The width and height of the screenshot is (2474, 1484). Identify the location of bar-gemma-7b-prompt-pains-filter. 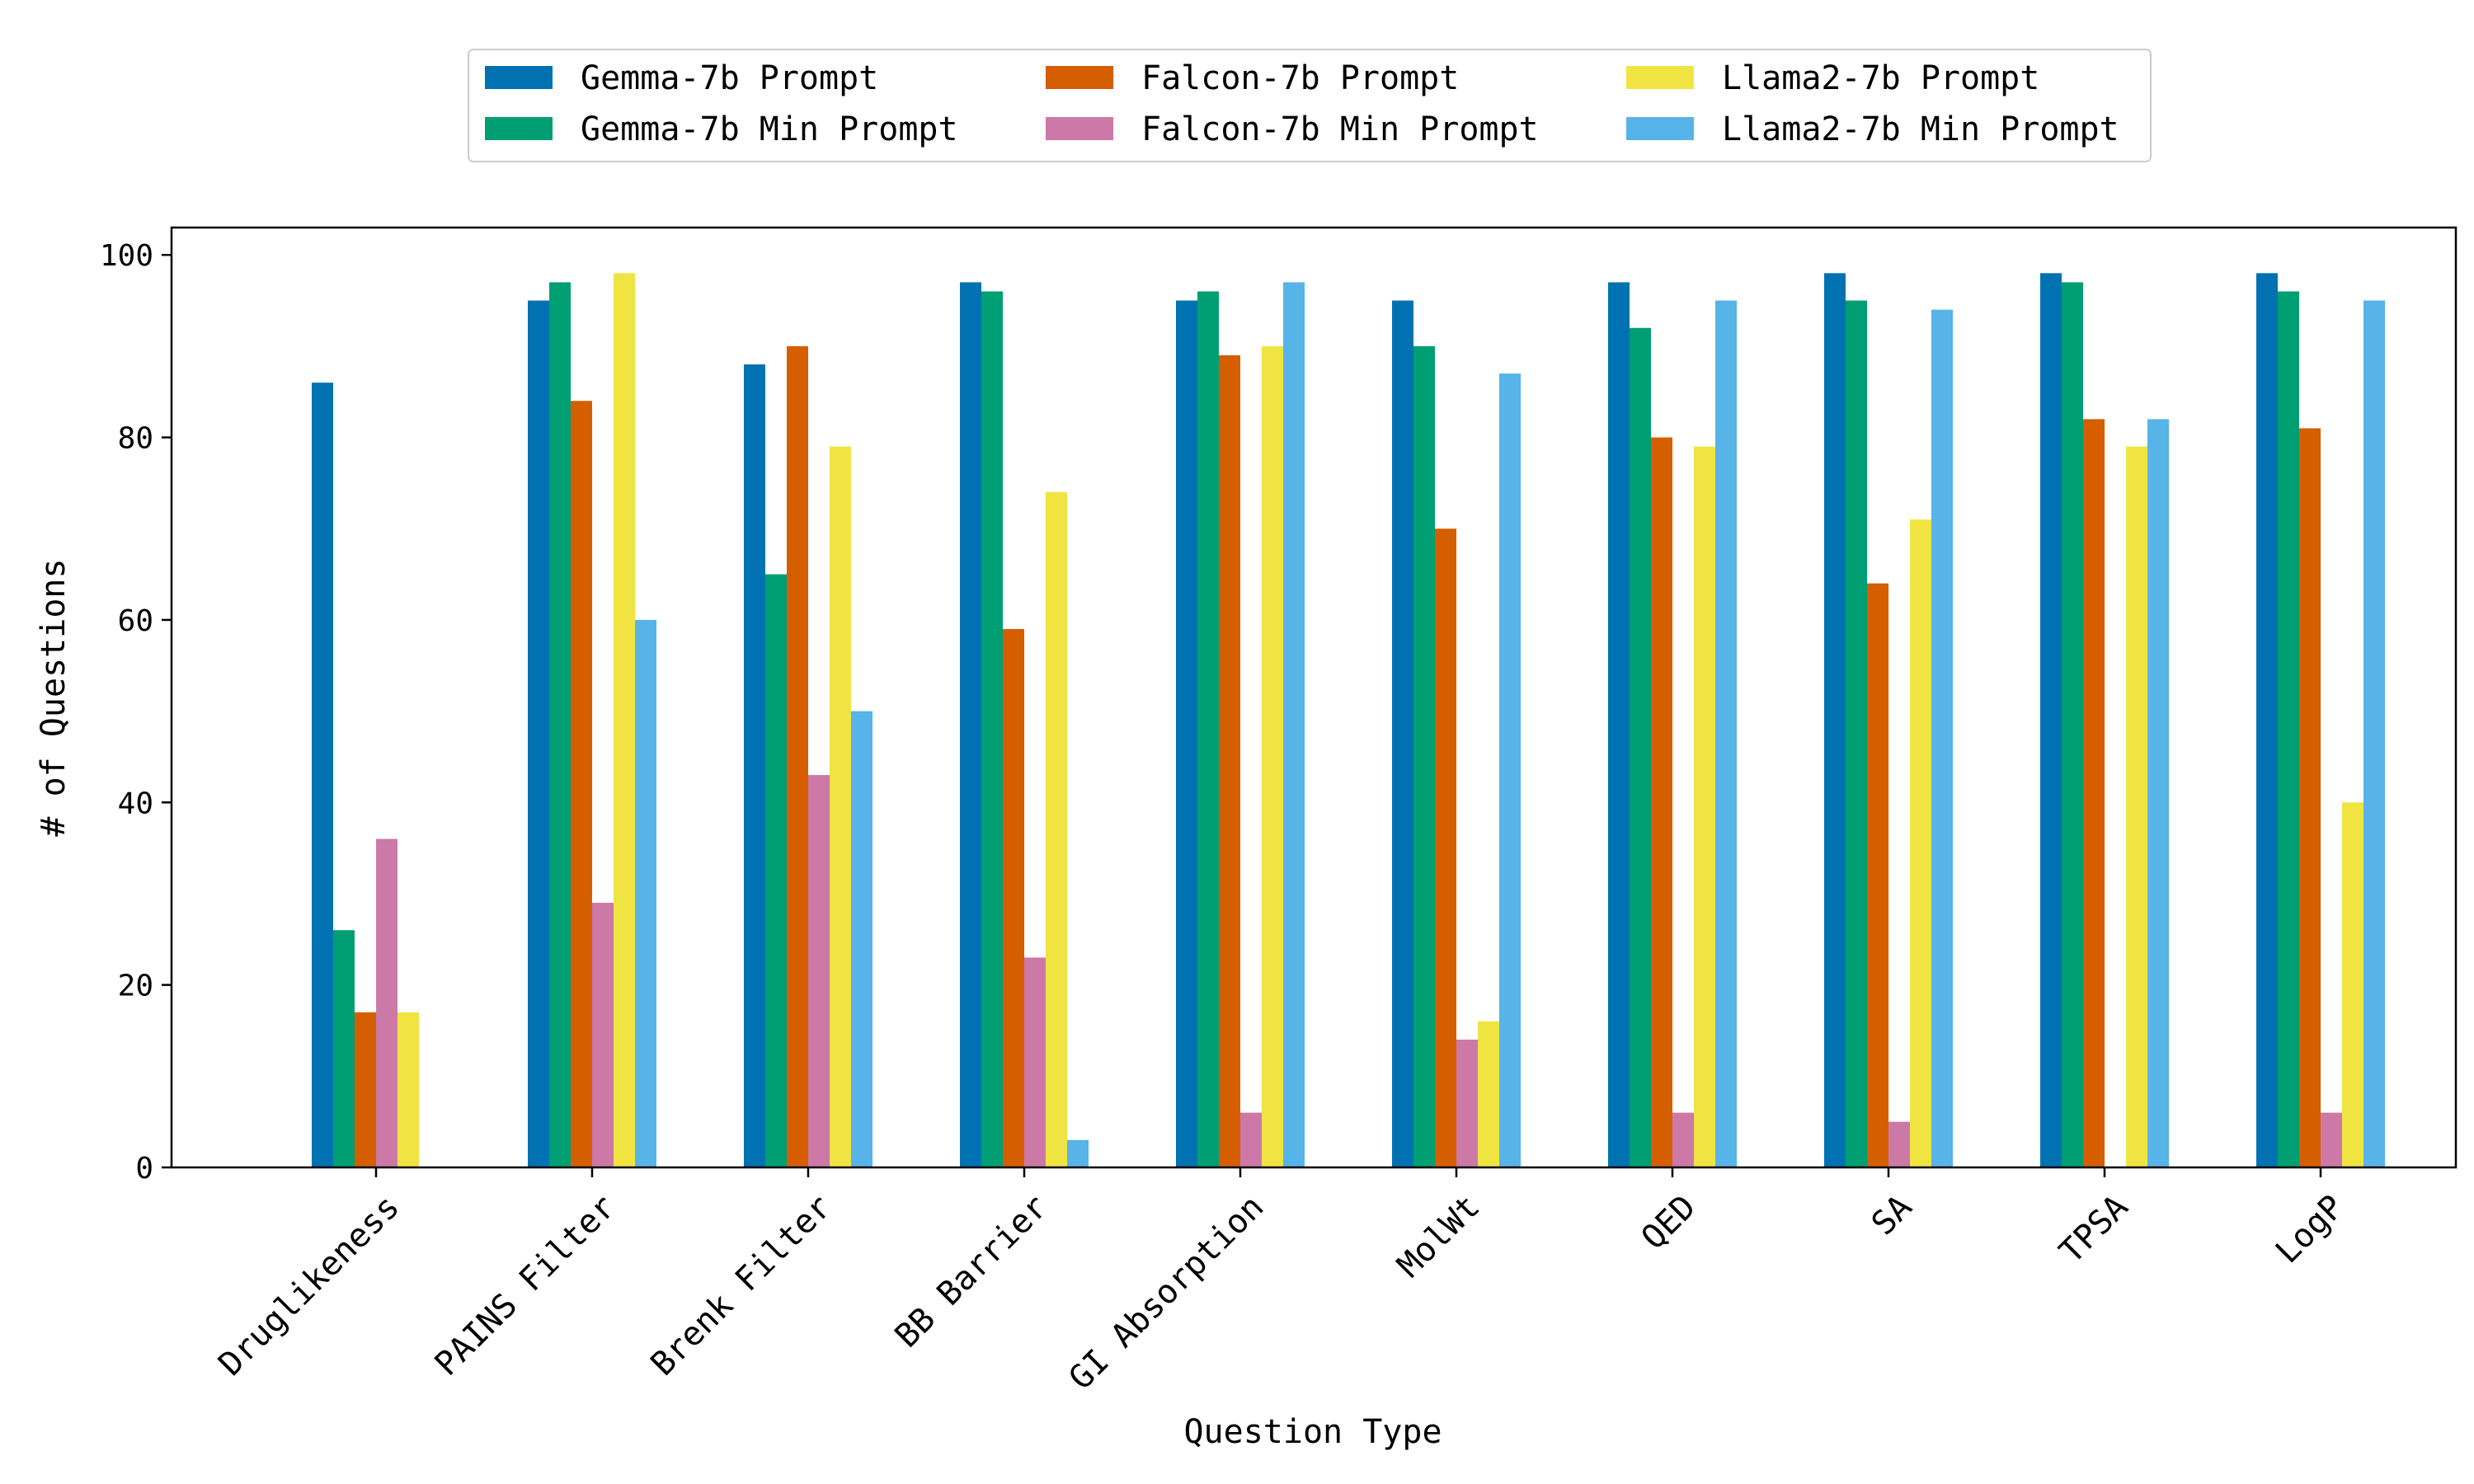
(538, 733).